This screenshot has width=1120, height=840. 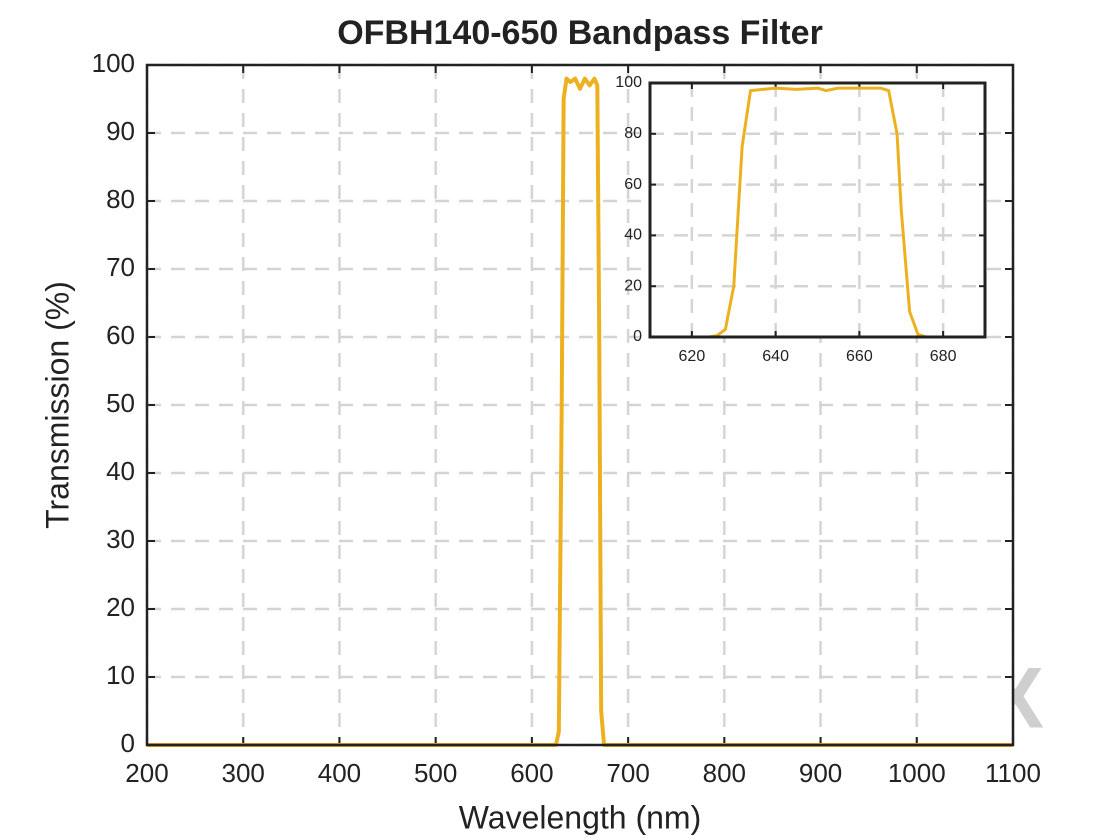 I want to click on axes-box, so click(x=817, y=210).